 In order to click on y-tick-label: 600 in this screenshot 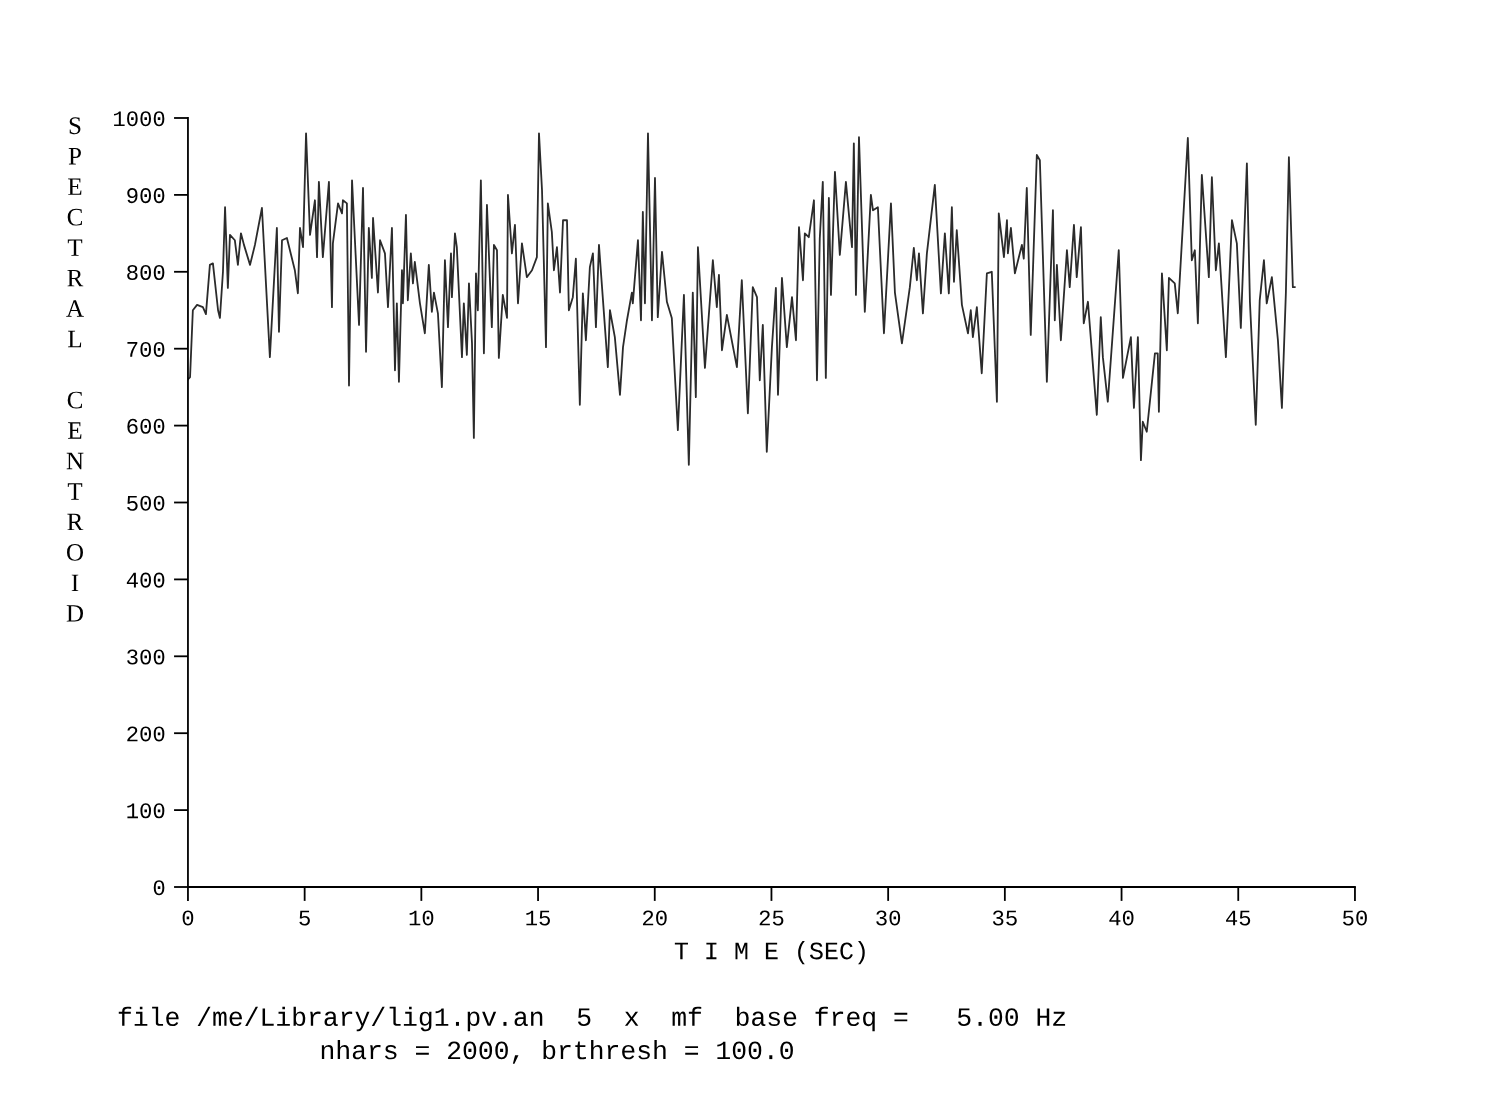, I will do `click(146, 426)`.